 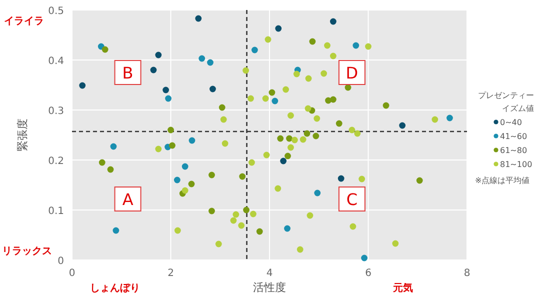 What do you see at coordinates (128, 199) in the screenshot?
I see `annotation: A` at bounding box center [128, 199].